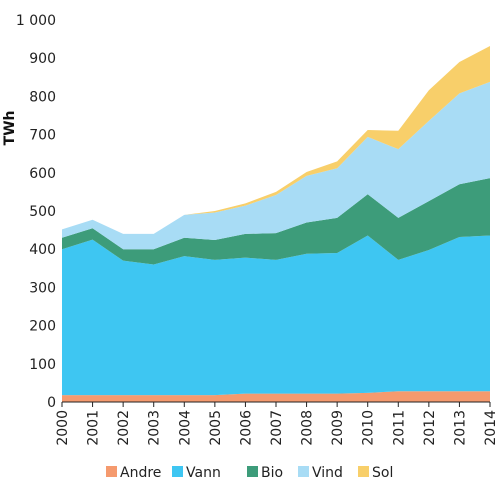 The image size is (500, 493). What do you see at coordinates (303, 471) in the screenshot?
I see `legend-swatch-vind` at bounding box center [303, 471].